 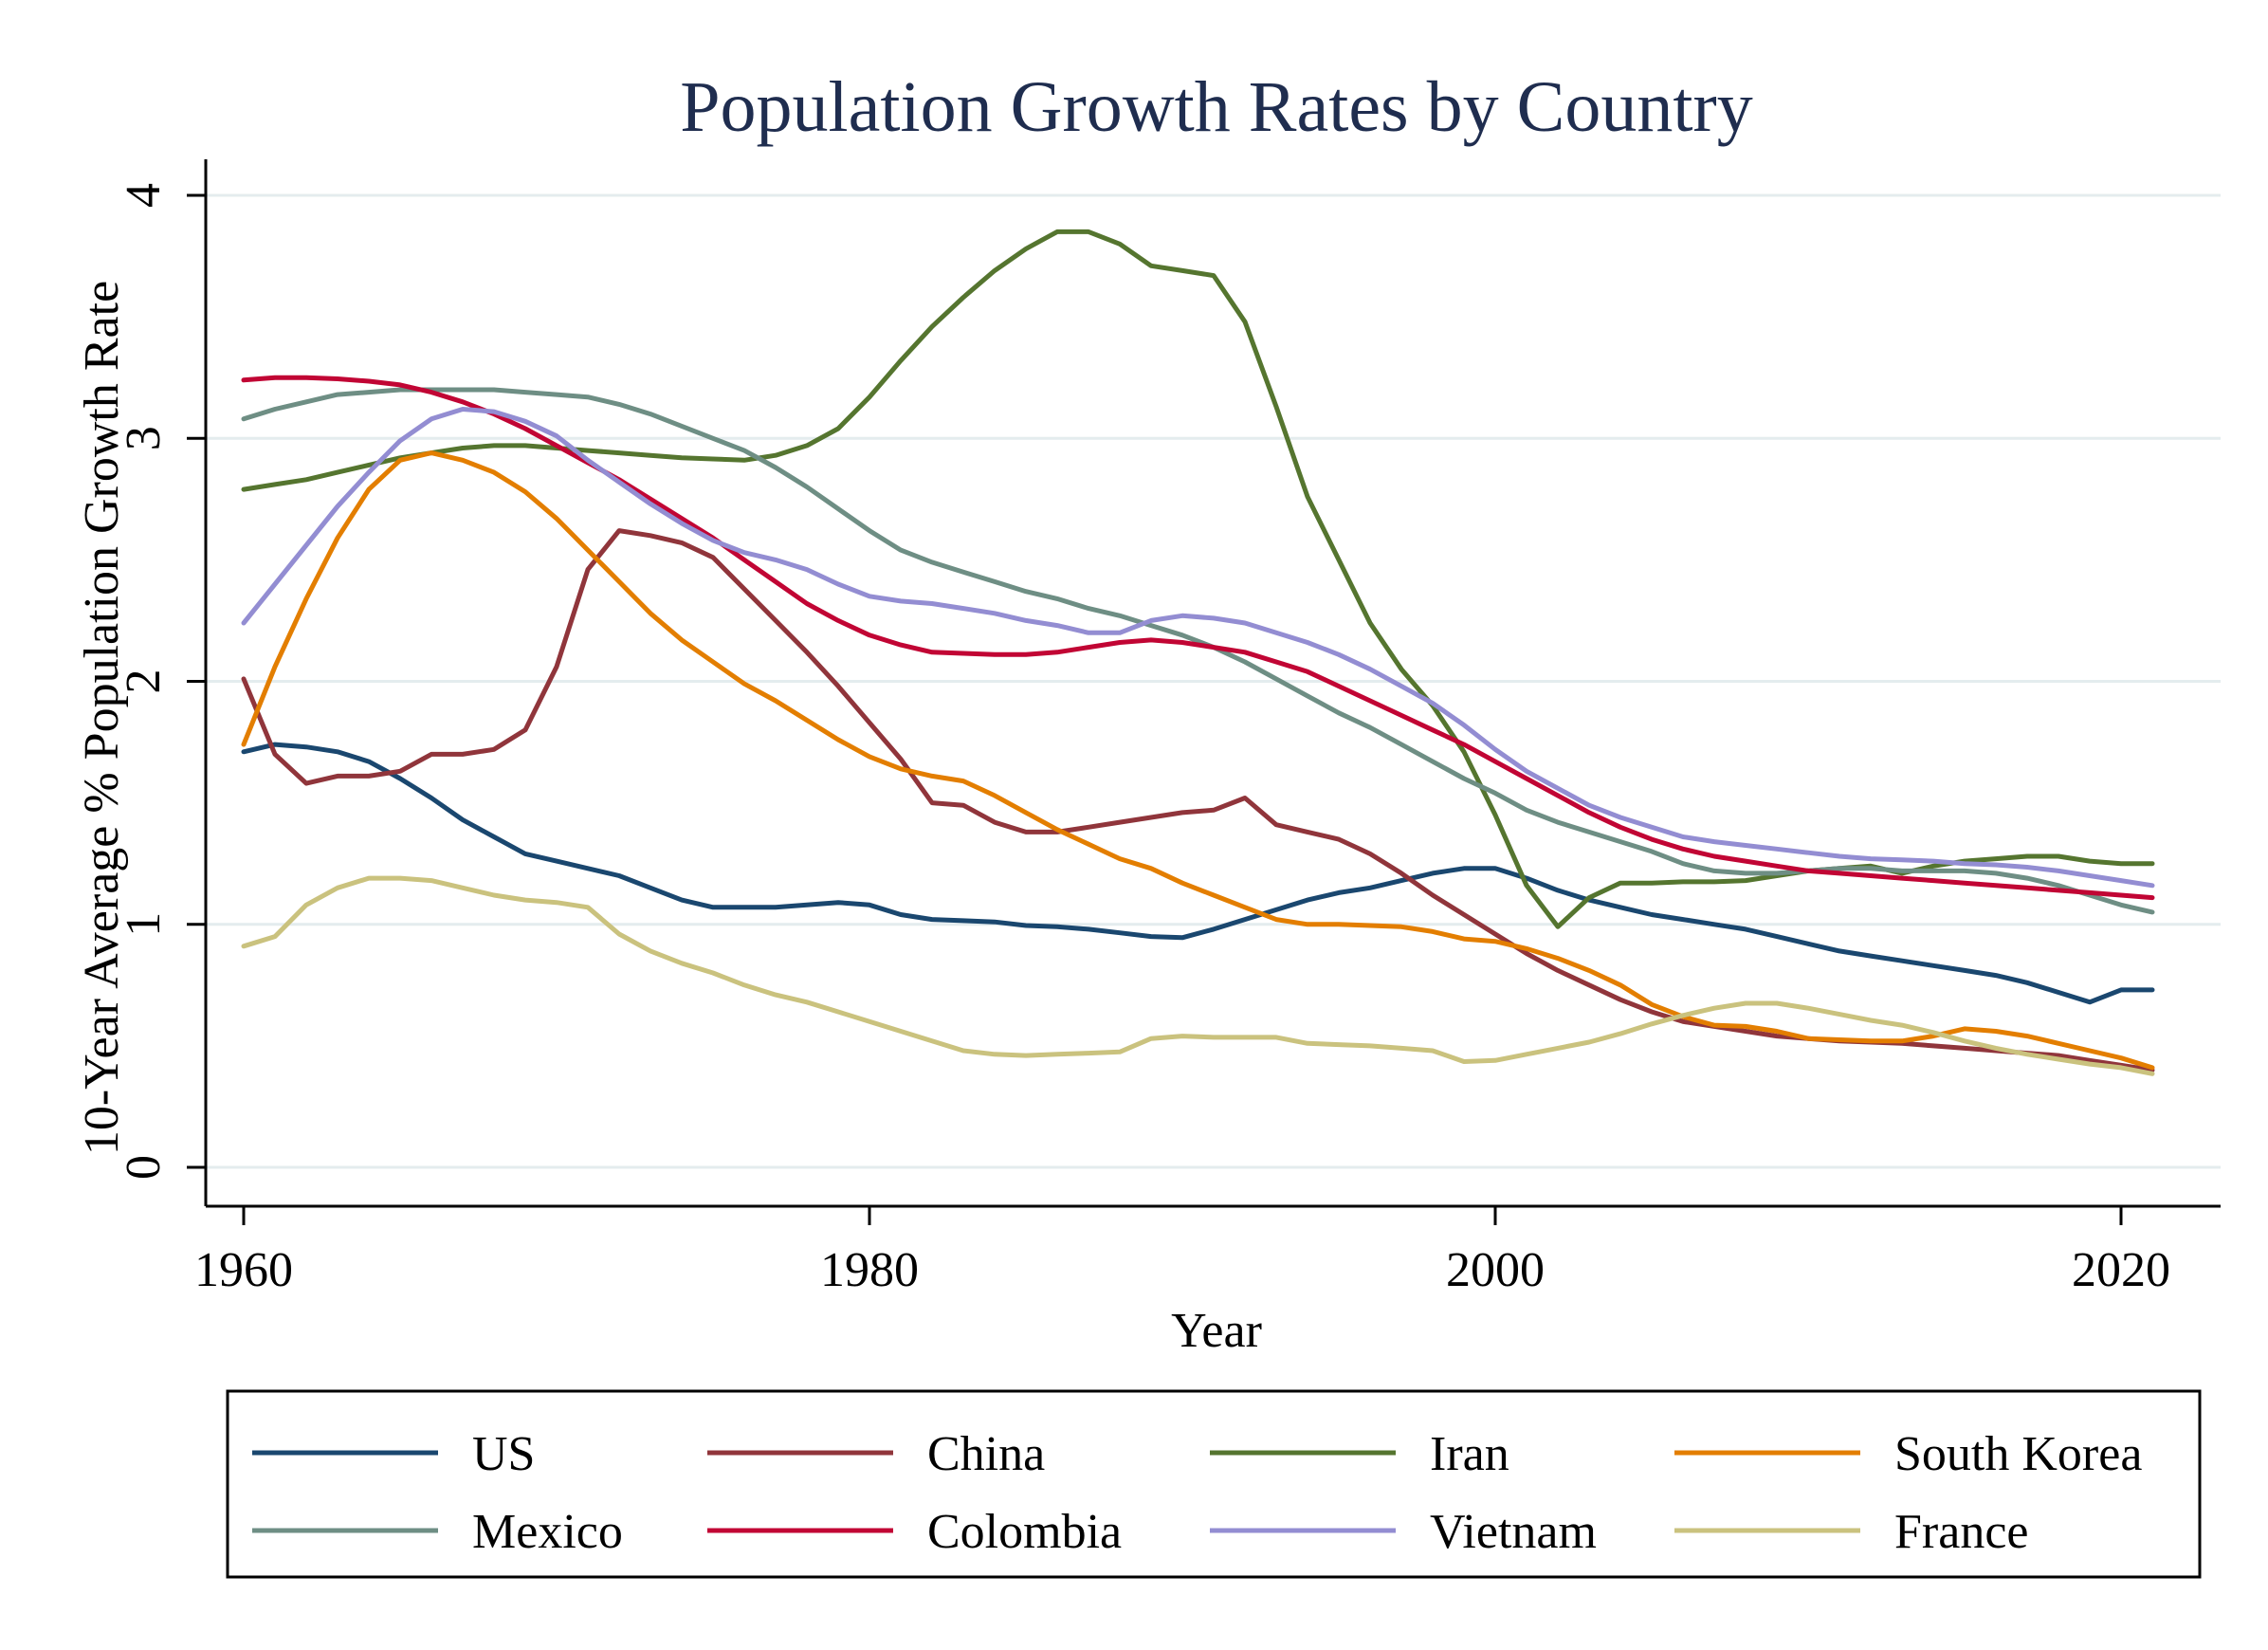 I want to click on legend-label-china: China, so click(x=986, y=1454).